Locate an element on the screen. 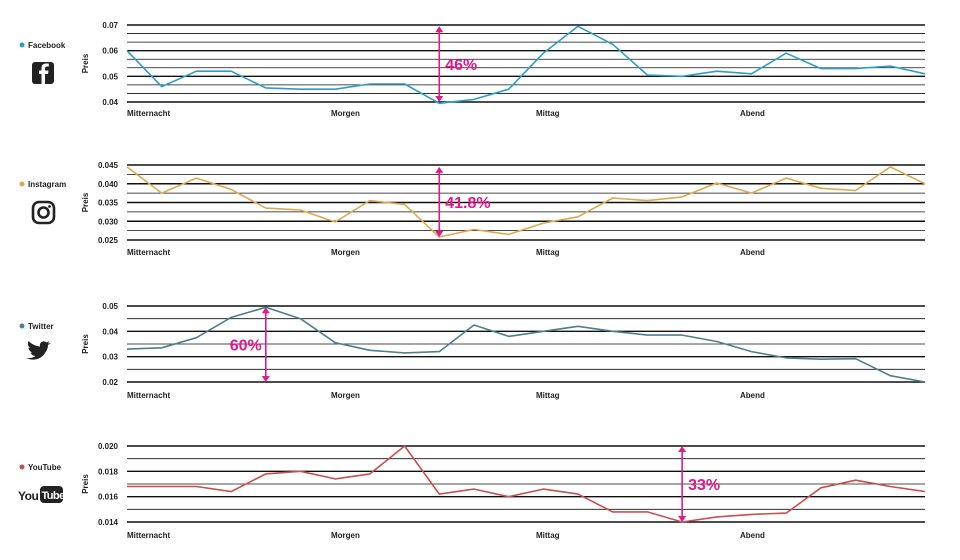 This screenshot has height=560, width=960. y-tick-label: 0.03 is located at coordinates (110, 357).